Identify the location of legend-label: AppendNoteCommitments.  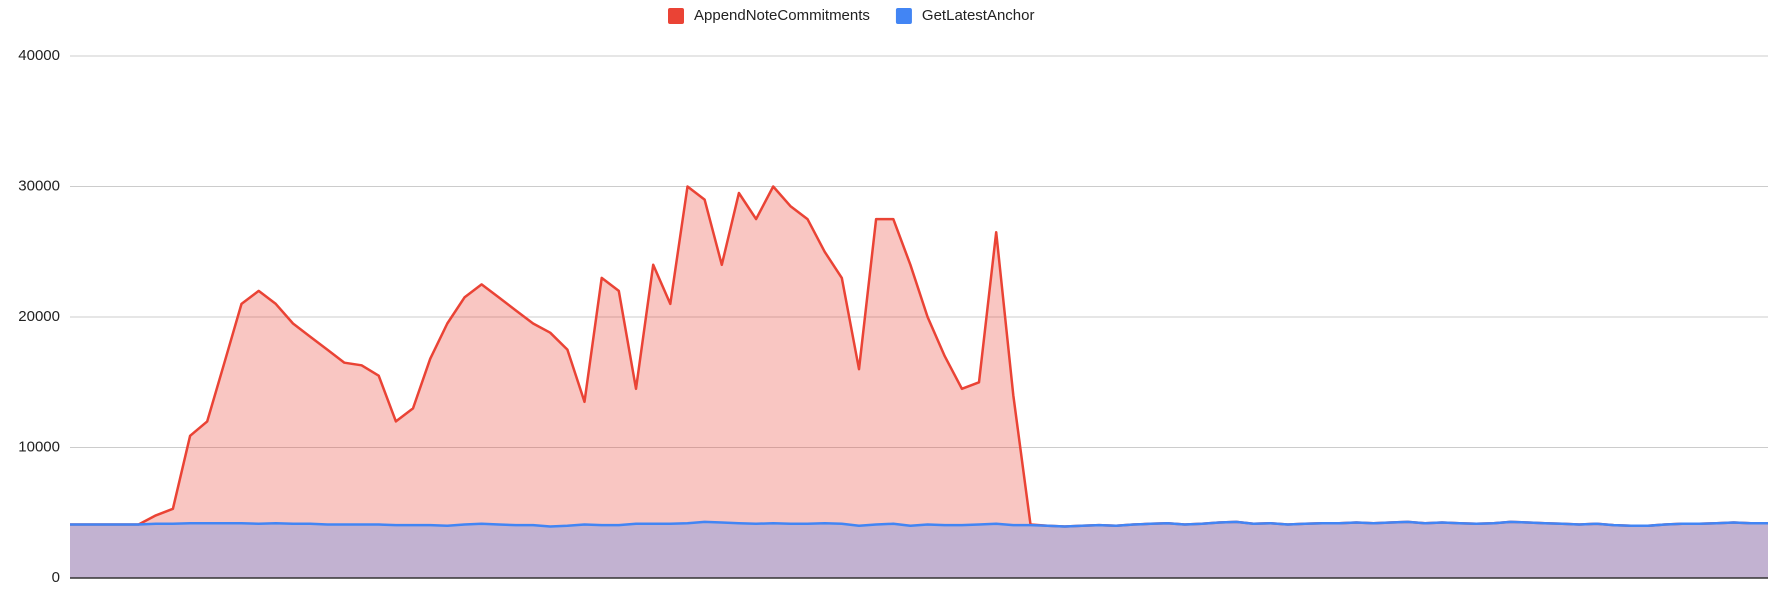
(782, 15).